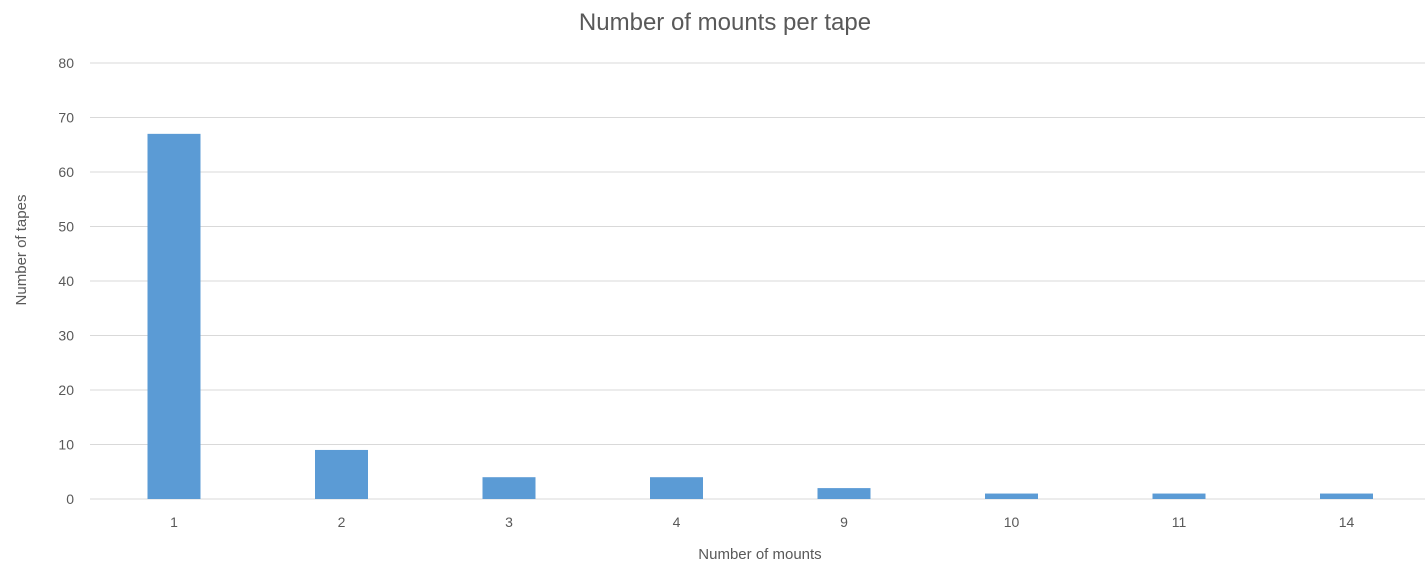  I want to click on y-tick-label: 30, so click(66, 336).